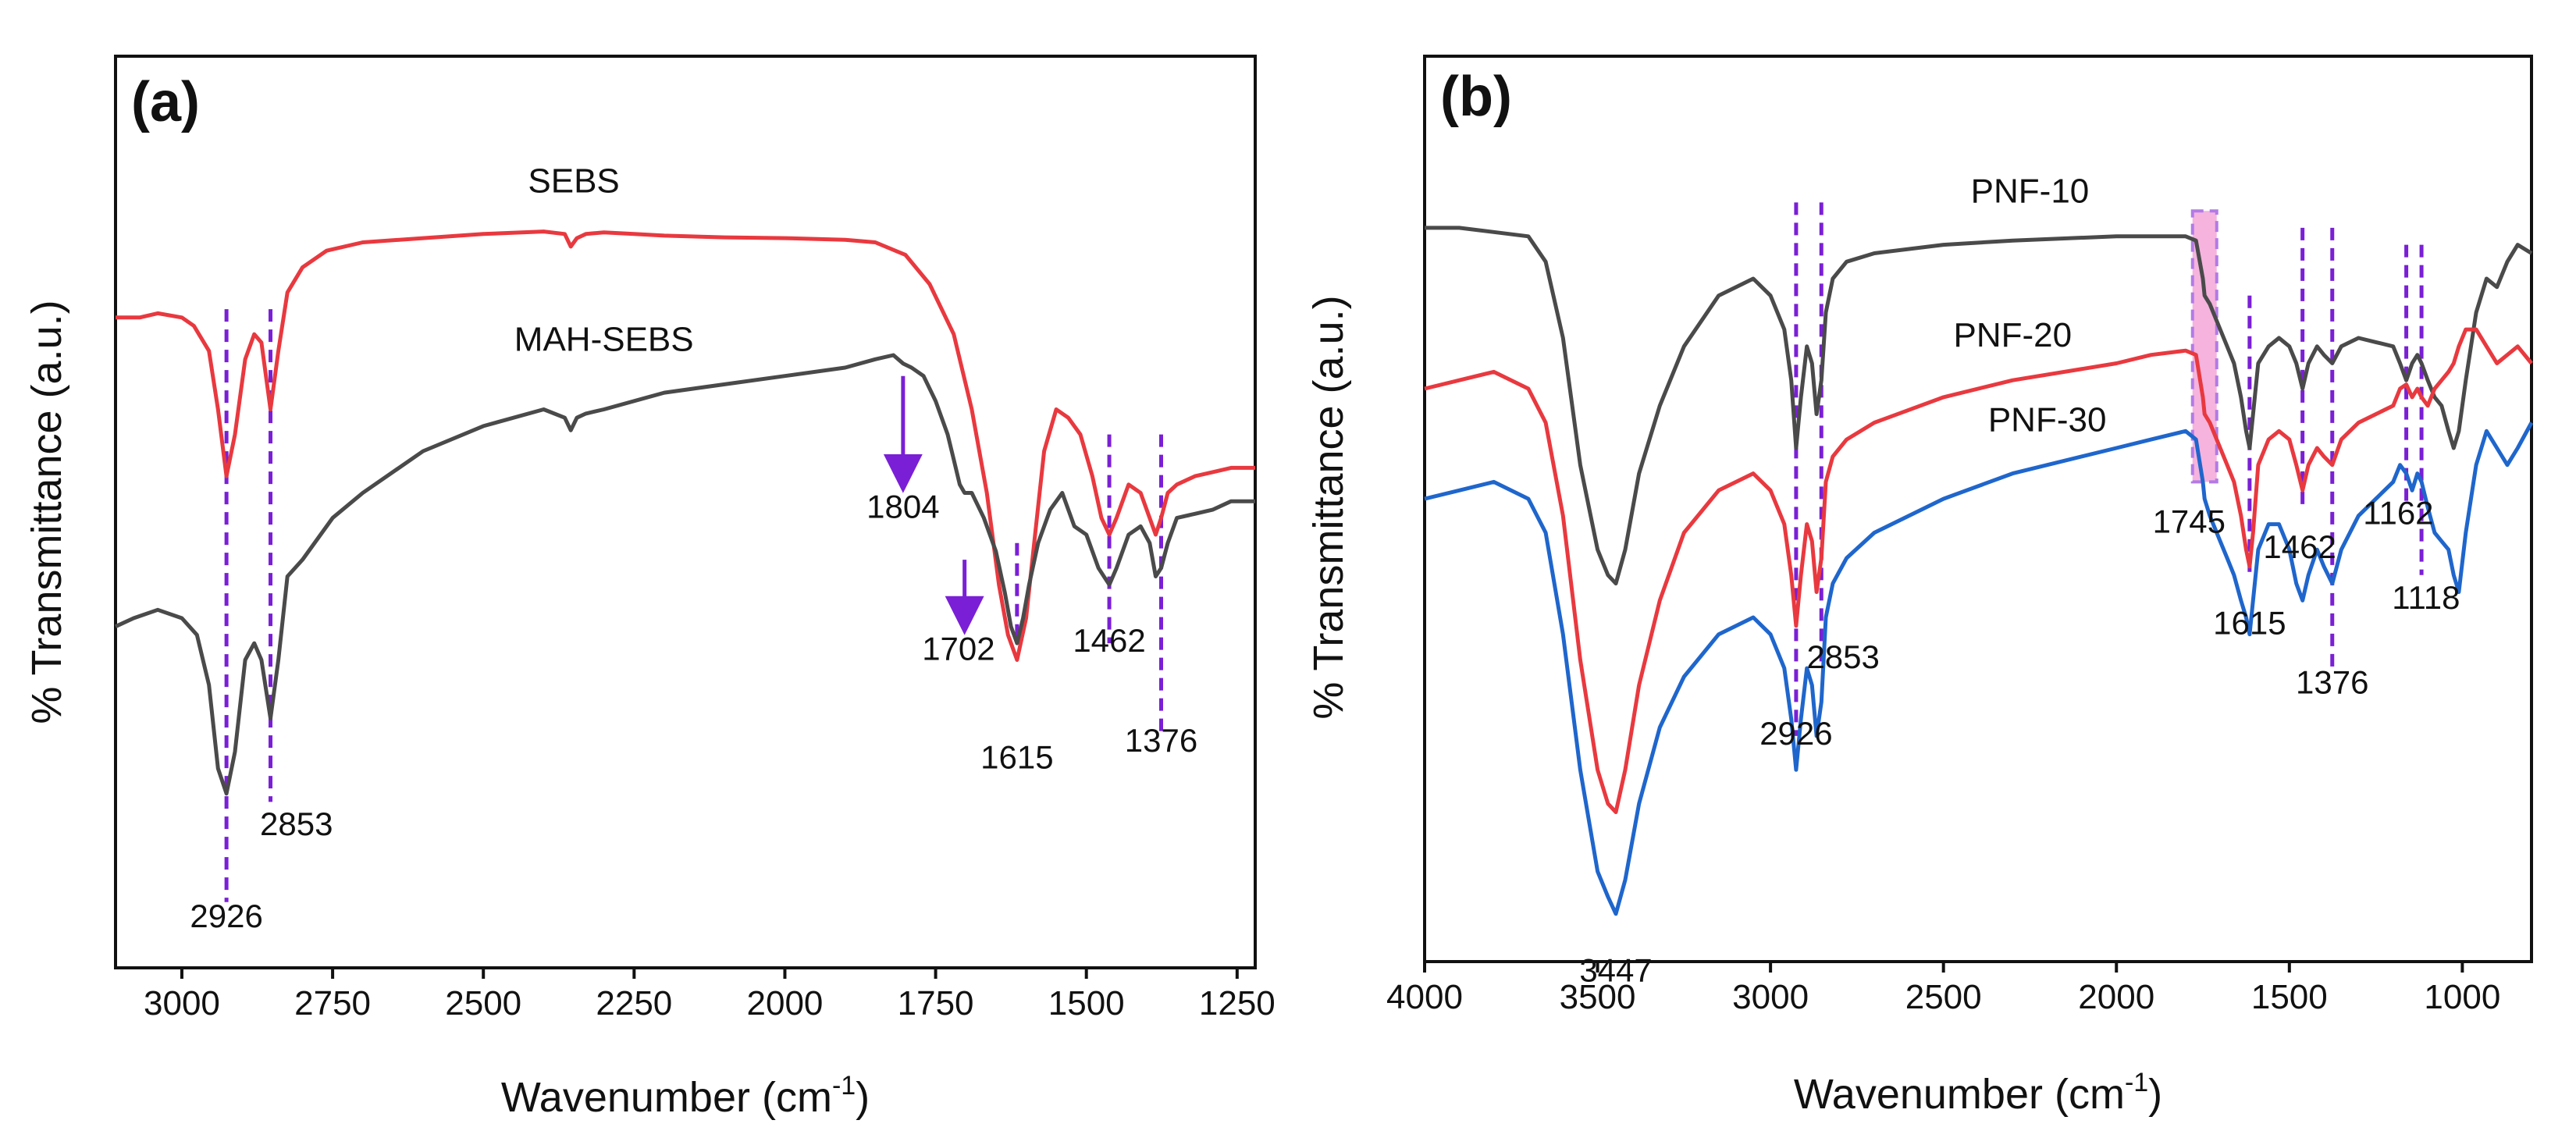 Image resolution: width=2576 pixels, height=1138 pixels. What do you see at coordinates (1598, 997) in the screenshot?
I see `x-tick-label-3500: 3500` at bounding box center [1598, 997].